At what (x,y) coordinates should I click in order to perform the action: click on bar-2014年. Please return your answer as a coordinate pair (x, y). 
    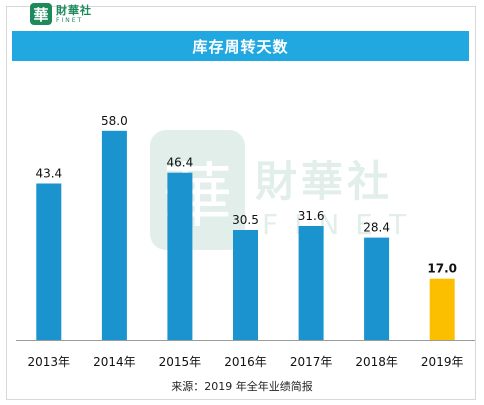
    Looking at the image, I should click on (114, 235).